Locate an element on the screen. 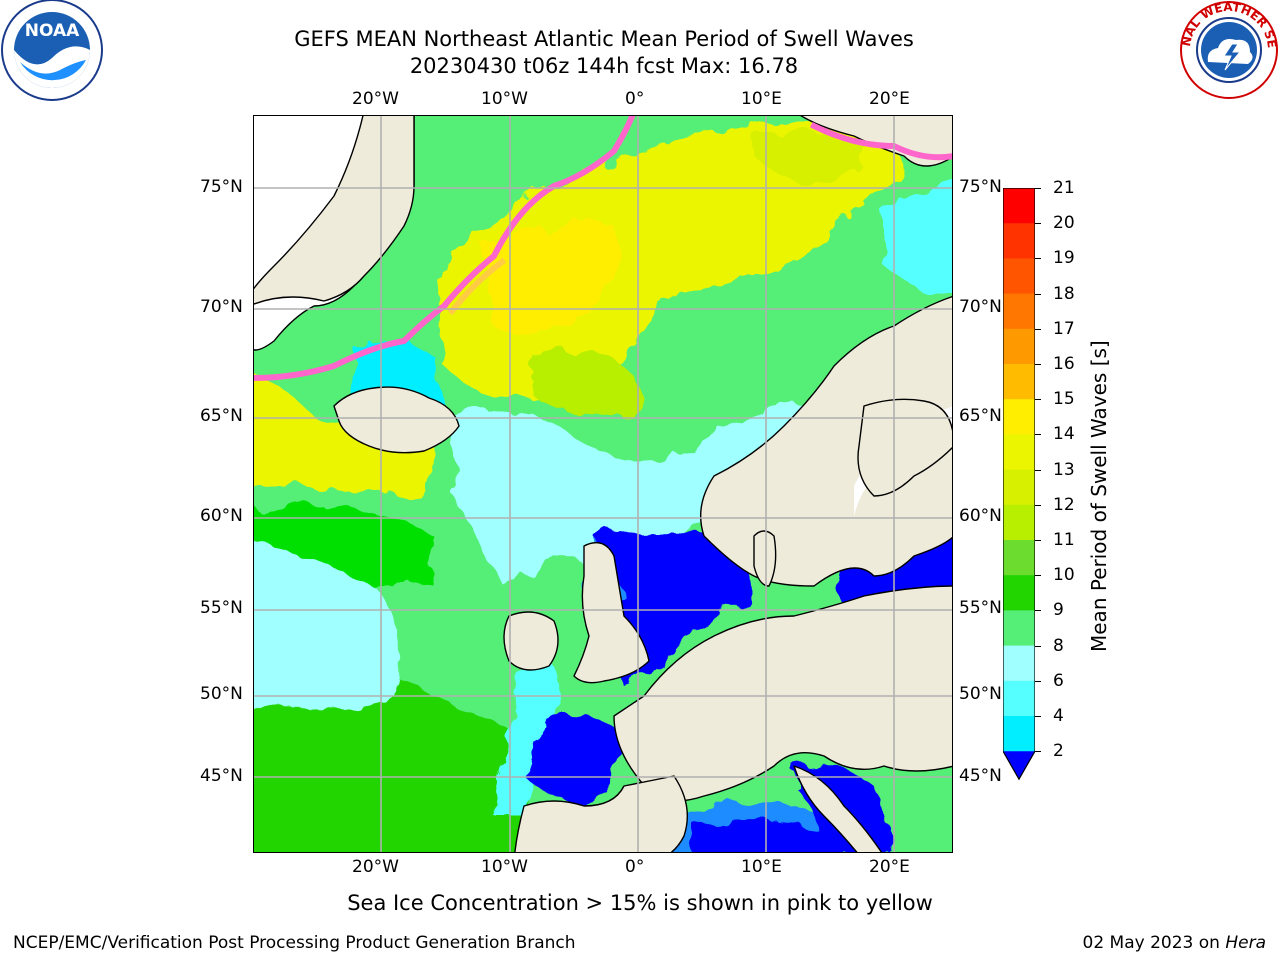 The width and height of the screenshot is (1280, 960). lon-label-bottom-20e: 20°E is located at coordinates (889, 867).